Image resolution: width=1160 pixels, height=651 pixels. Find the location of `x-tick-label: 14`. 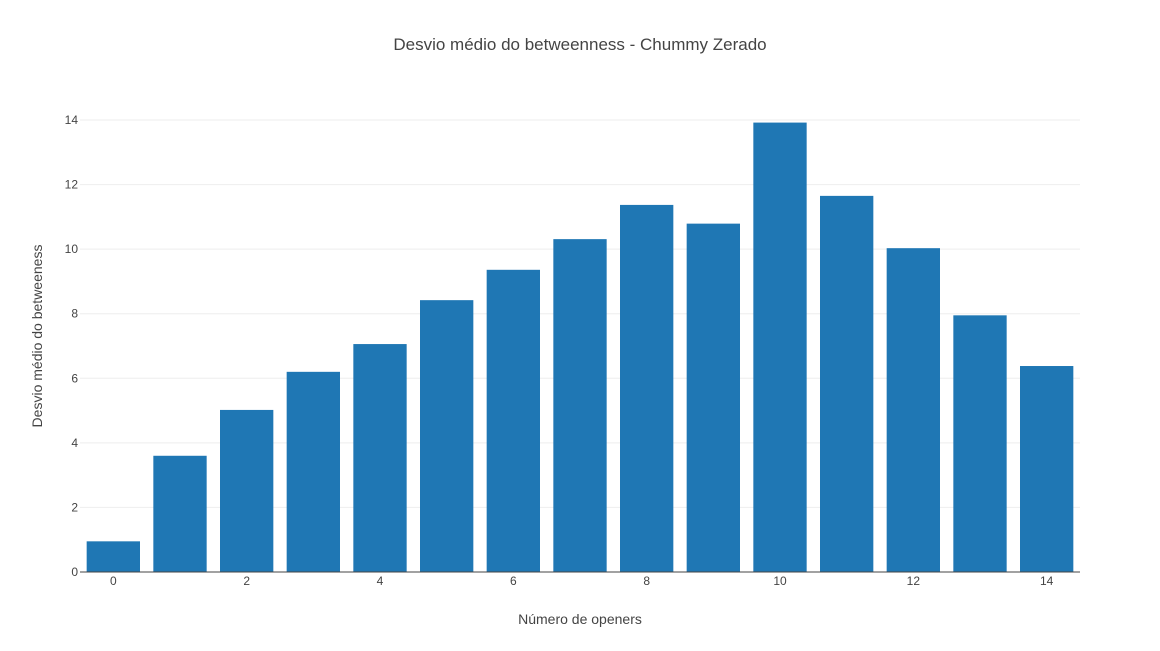

x-tick-label: 14 is located at coordinates (1047, 581).